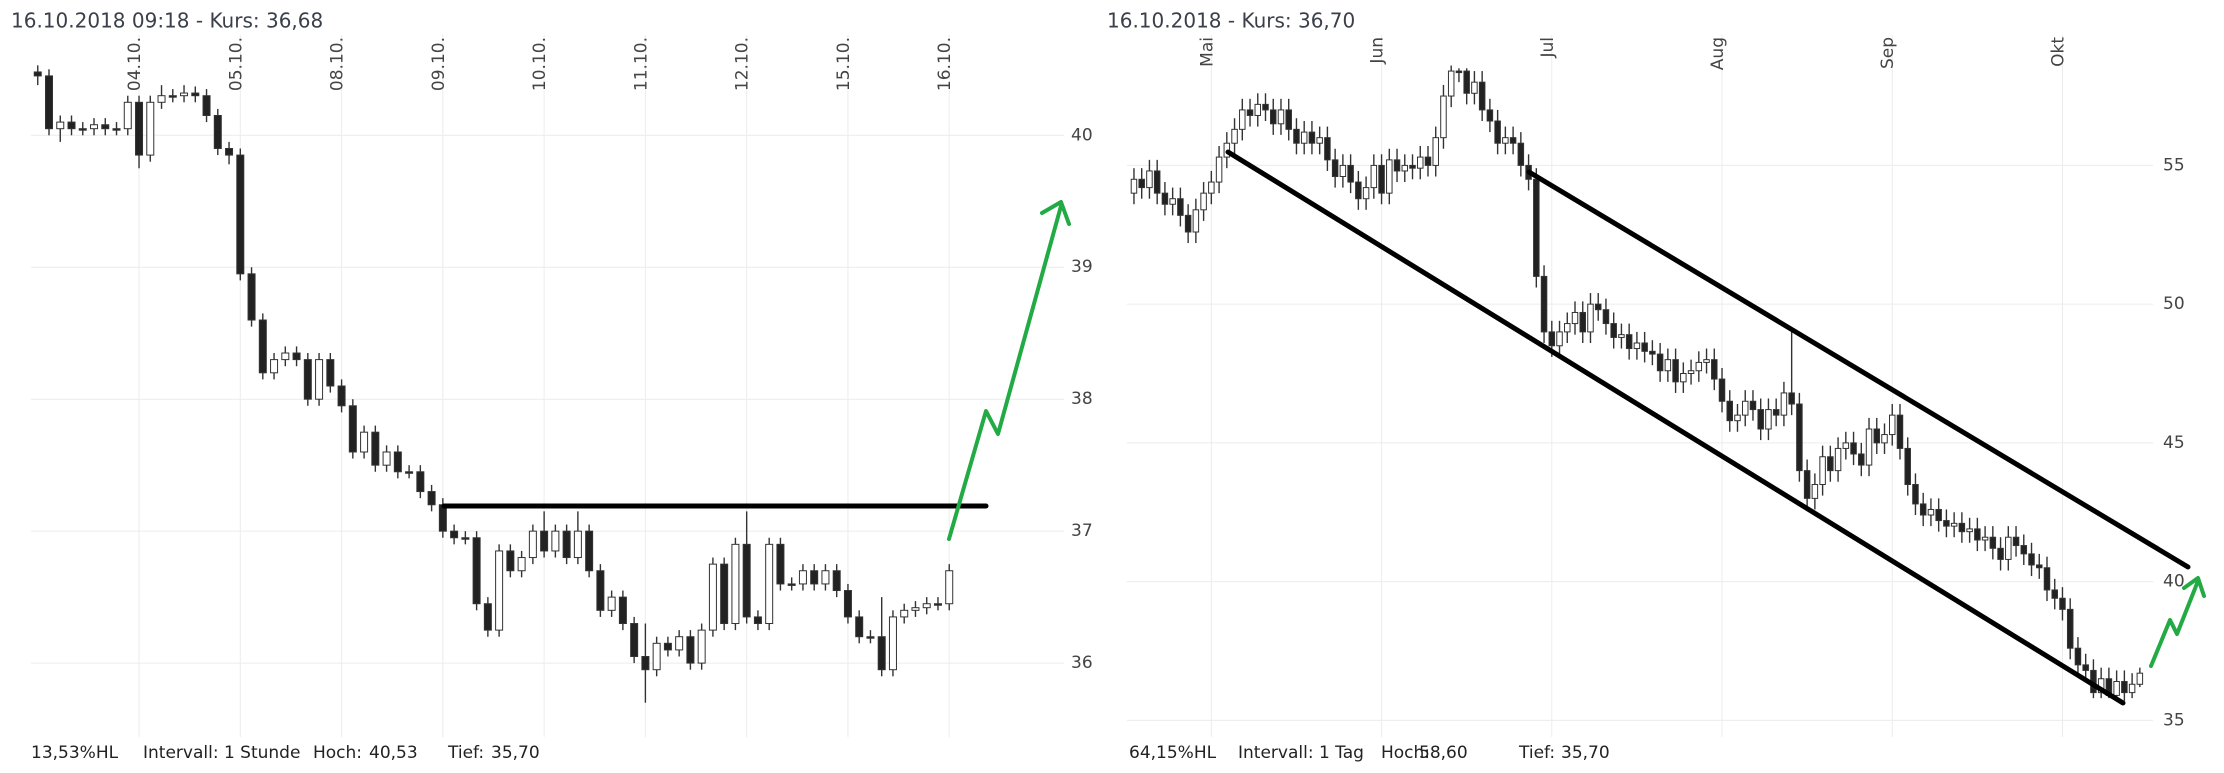  What do you see at coordinates (743, 64) in the screenshot?
I see `x-tick-label: 12.10.` at bounding box center [743, 64].